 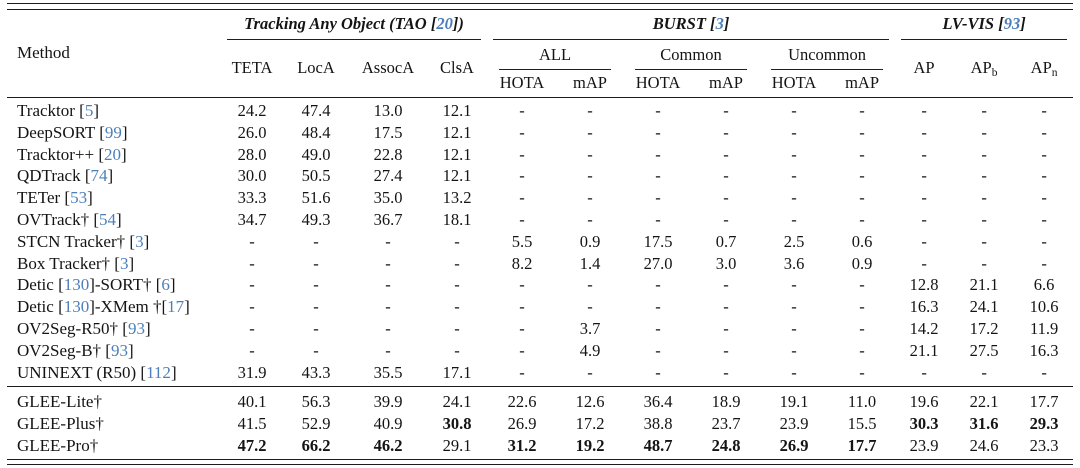 What do you see at coordinates (316, 219) in the screenshot?
I see `value-cell: 49.3` at bounding box center [316, 219].